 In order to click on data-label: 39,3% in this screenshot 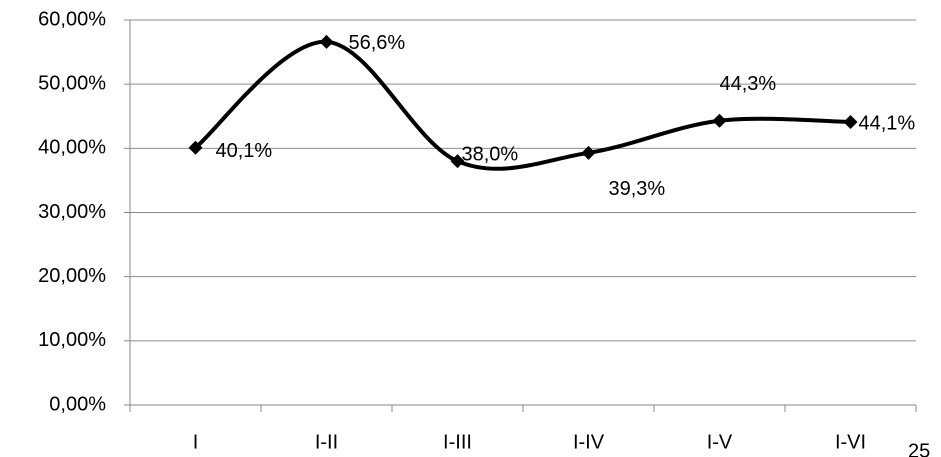, I will do `click(637, 189)`.